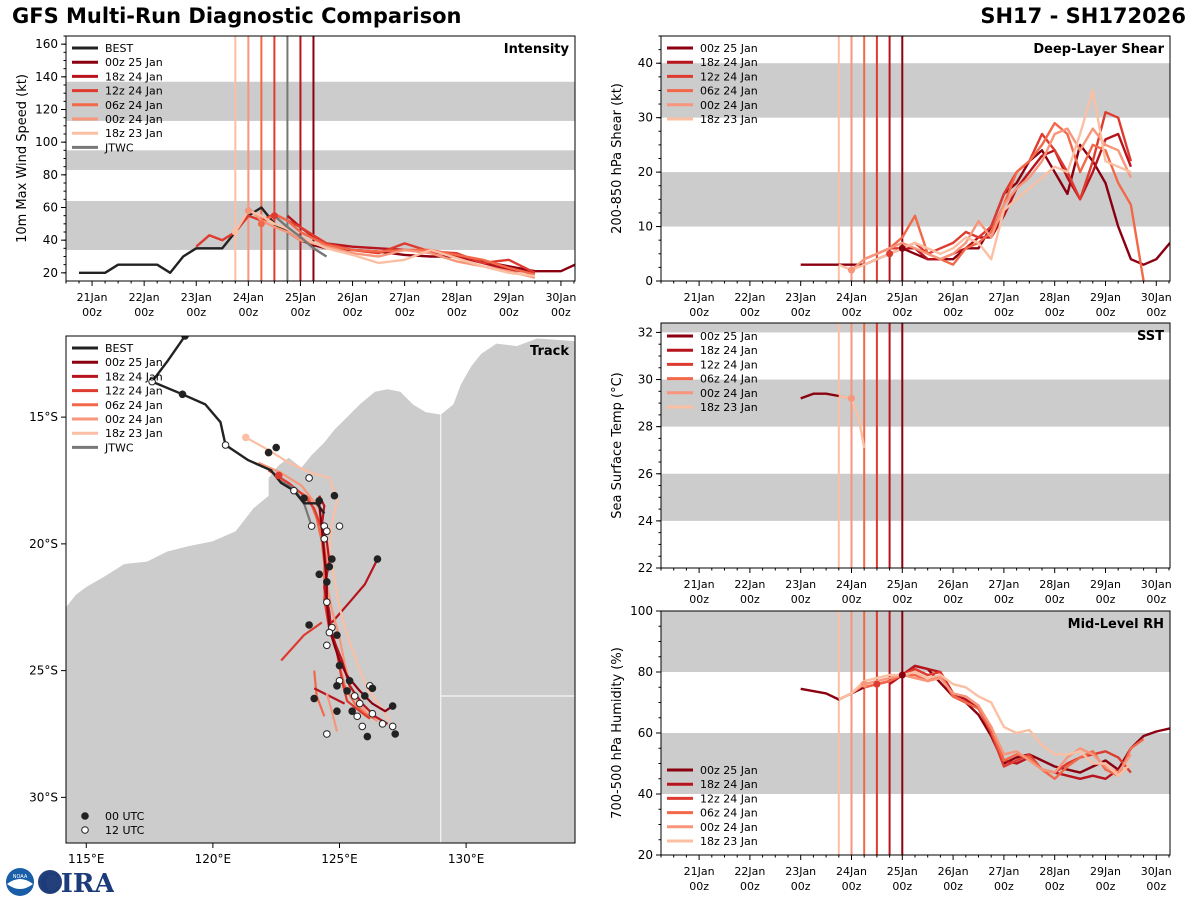 The image size is (1200, 900). Describe the element at coordinates (851, 297) in the screenshot. I see `shear-xtick-label-day: 24Jan` at that location.